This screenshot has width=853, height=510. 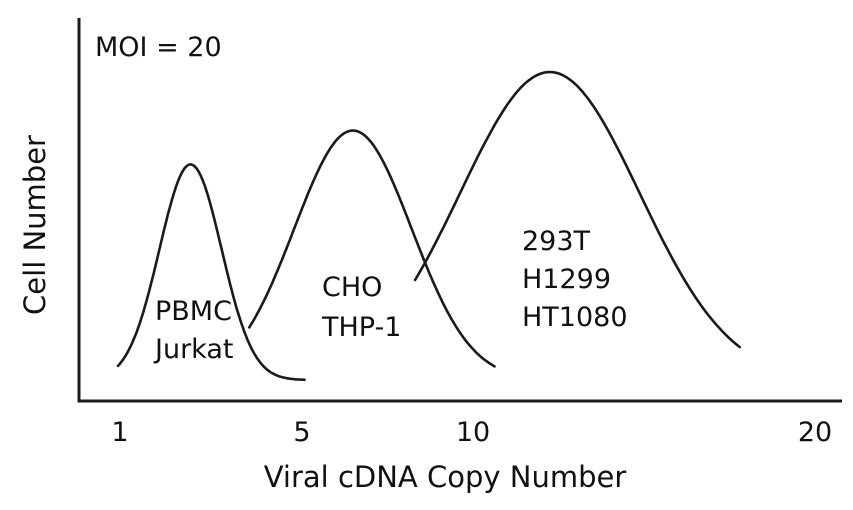 I want to click on series-label-h1299: H1299, so click(x=566, y=279).